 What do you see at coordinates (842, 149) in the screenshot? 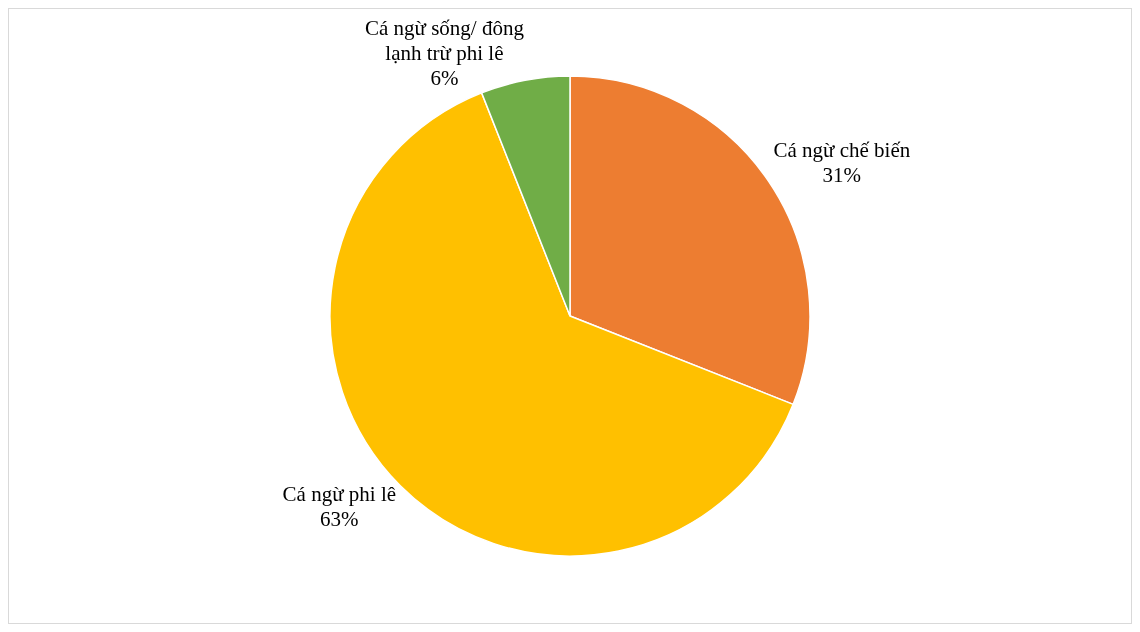
I see `slice-label: Cá ngừ chế biến` at bounding box center [842, 149].